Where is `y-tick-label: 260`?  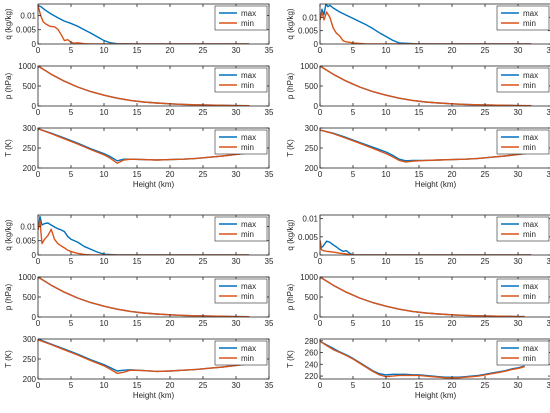
y-tick-label: 260 is located at coordinates (312, 353).